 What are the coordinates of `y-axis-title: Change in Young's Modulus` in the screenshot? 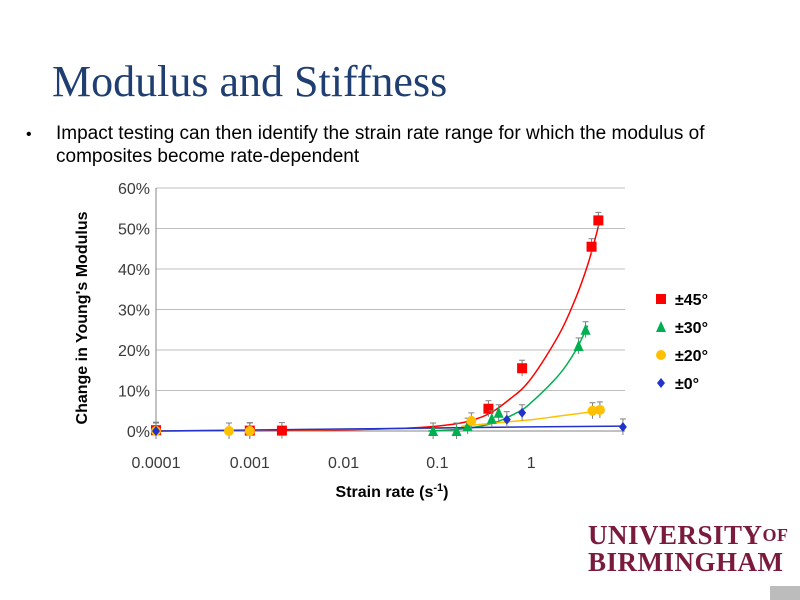 It's located at (82, 317).